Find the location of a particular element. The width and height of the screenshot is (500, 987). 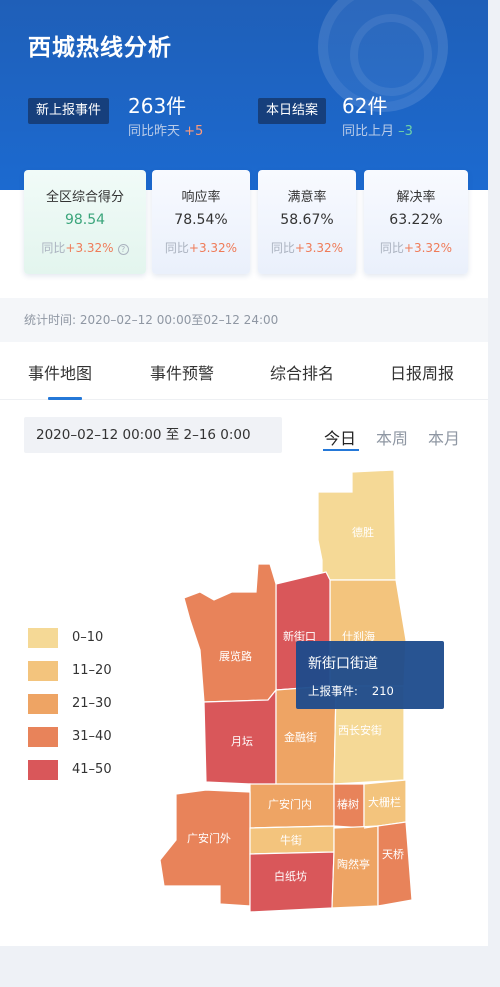

period-month: 本月 is located at coordinates (444, 438).